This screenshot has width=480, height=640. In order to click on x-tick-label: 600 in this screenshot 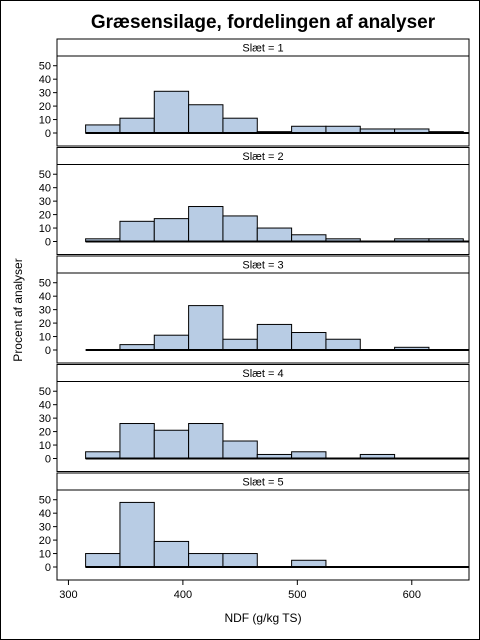, I will do `click(412, 595)`.